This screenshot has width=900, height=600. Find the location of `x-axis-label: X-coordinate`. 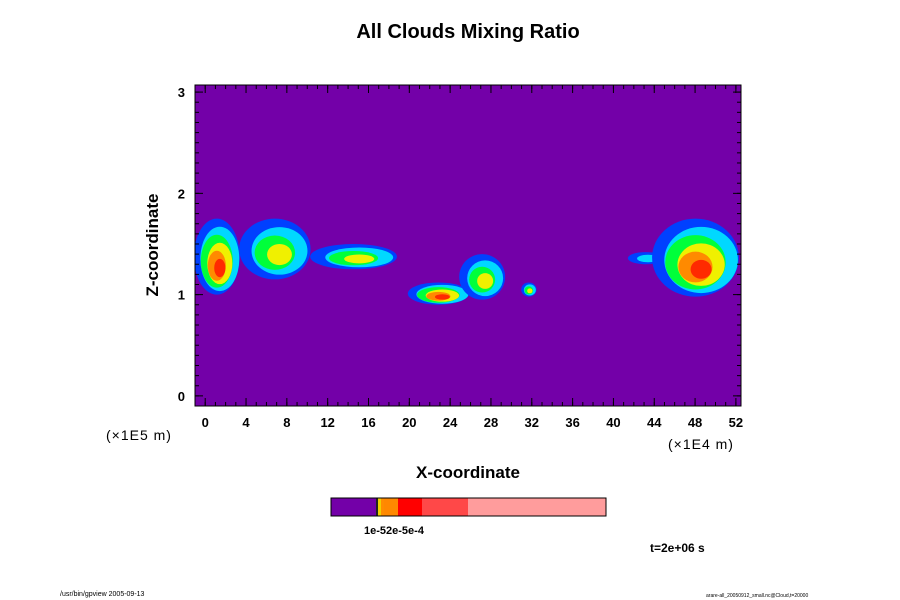

x-axis-label: X-coordinate is located at coordinates (468, 472).